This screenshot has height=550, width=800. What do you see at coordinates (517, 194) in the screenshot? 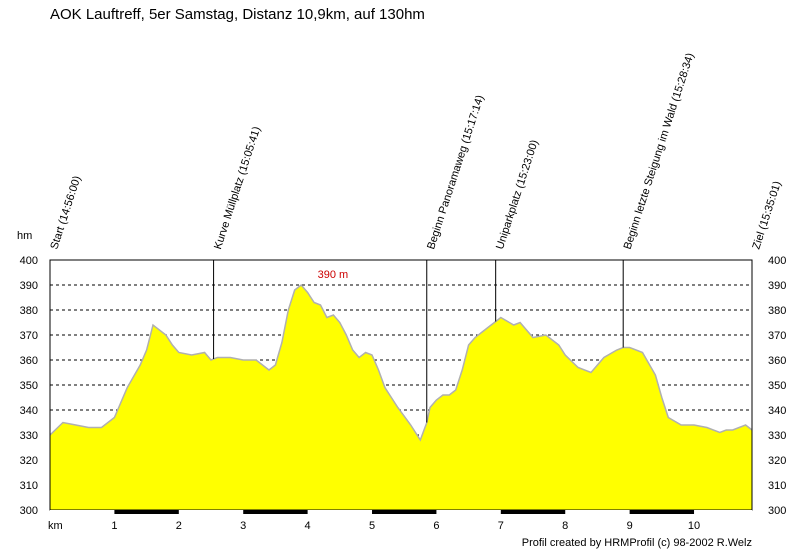
I see `waypoint-label: Uniparkplatz (15:23:00)` at bounding box center [517, 194].